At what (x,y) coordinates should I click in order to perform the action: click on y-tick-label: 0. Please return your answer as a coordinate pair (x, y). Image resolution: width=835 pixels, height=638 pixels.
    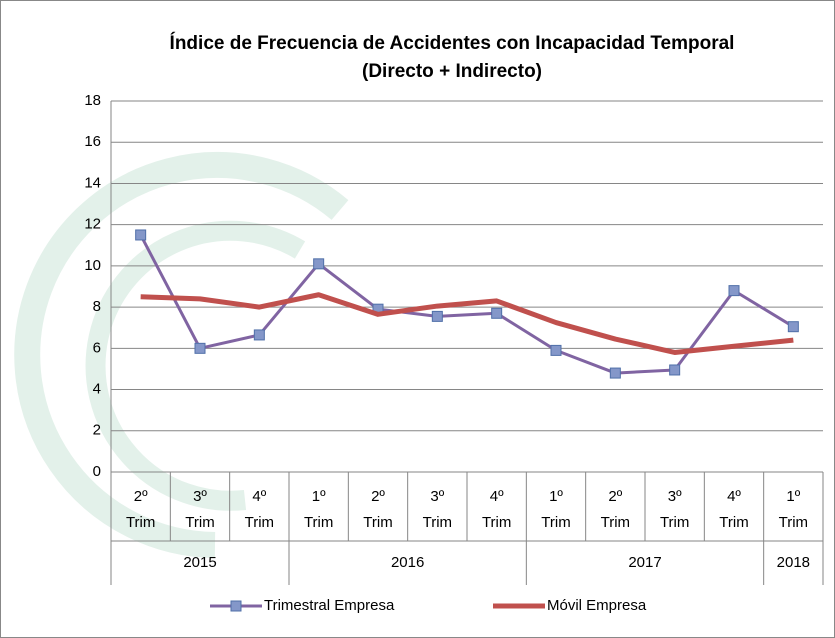
    Looking at the image, I should click on (97, 471).